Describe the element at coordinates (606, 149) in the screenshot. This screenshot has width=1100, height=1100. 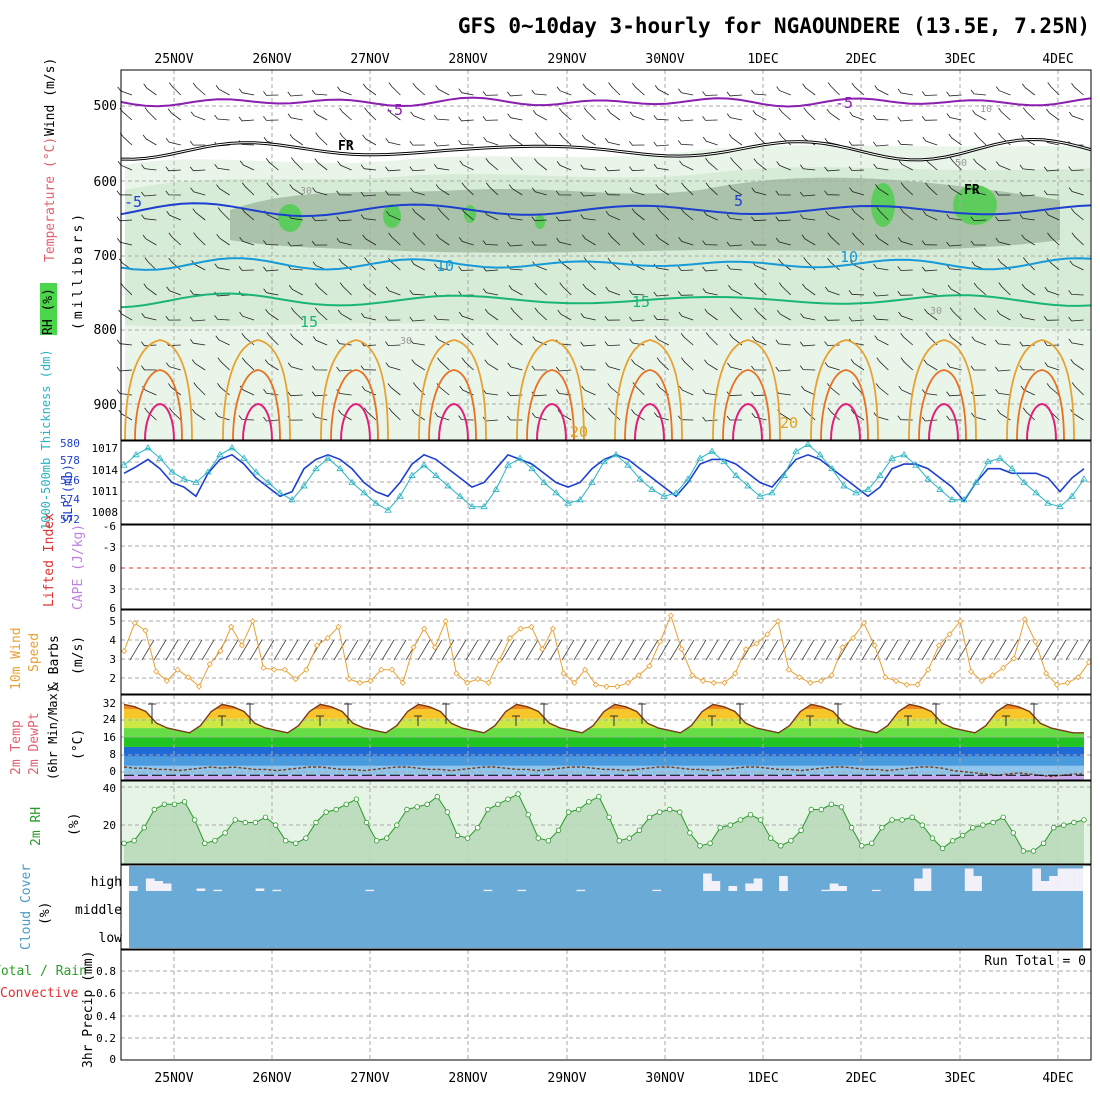
I see `freezing-level-line-inner` at that location.